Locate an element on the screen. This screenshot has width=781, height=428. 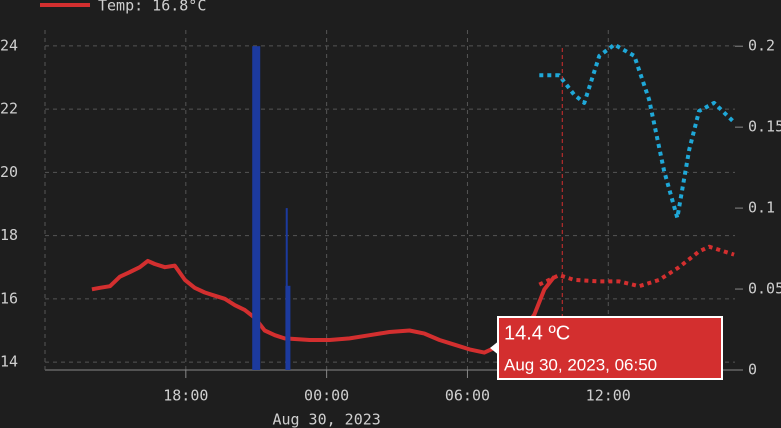
x-tick-label: 00:00 is located at coordinates (326, 396).